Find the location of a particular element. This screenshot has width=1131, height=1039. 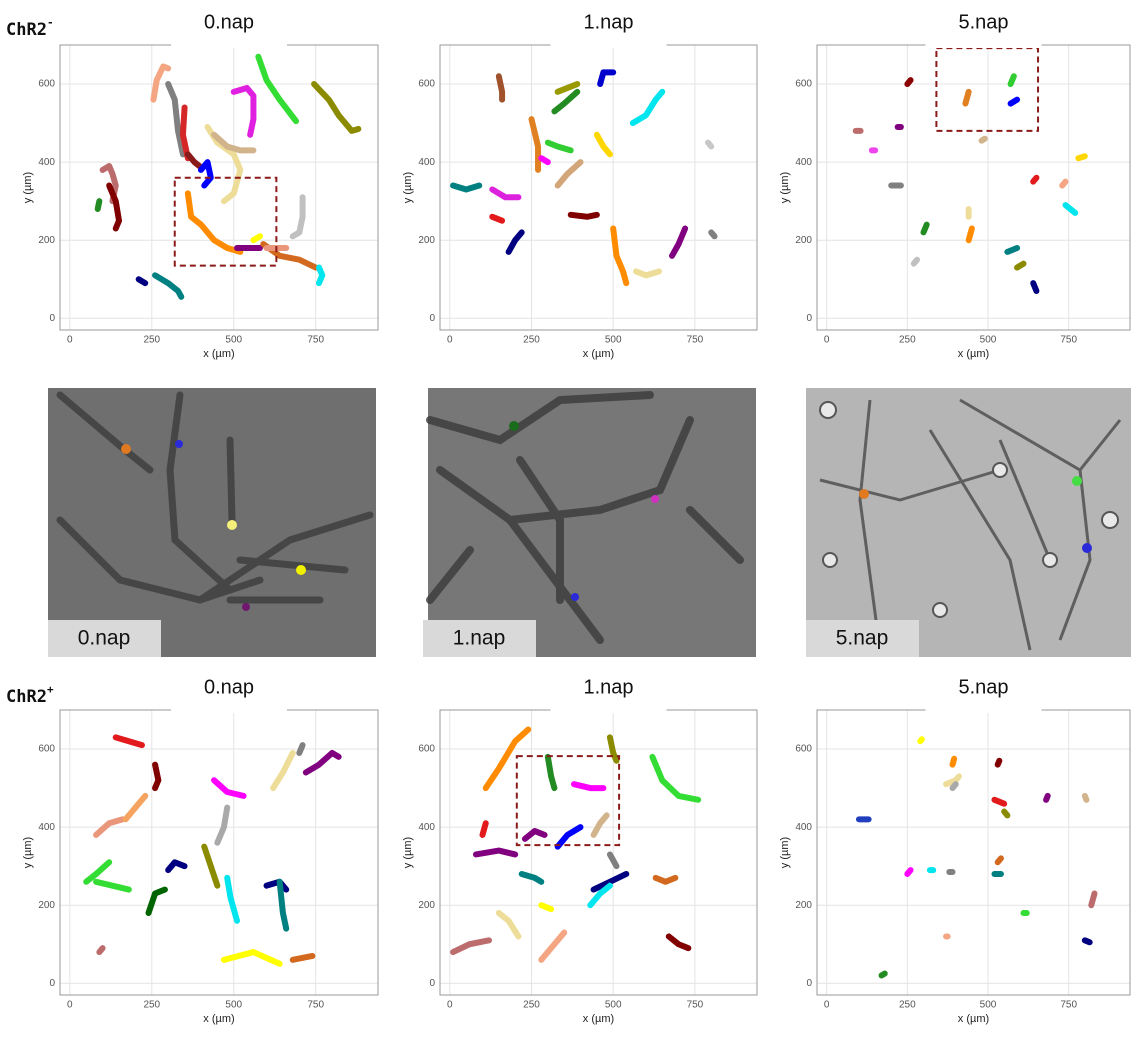

row-label: ChR2- is located at coordinates (30, 28).